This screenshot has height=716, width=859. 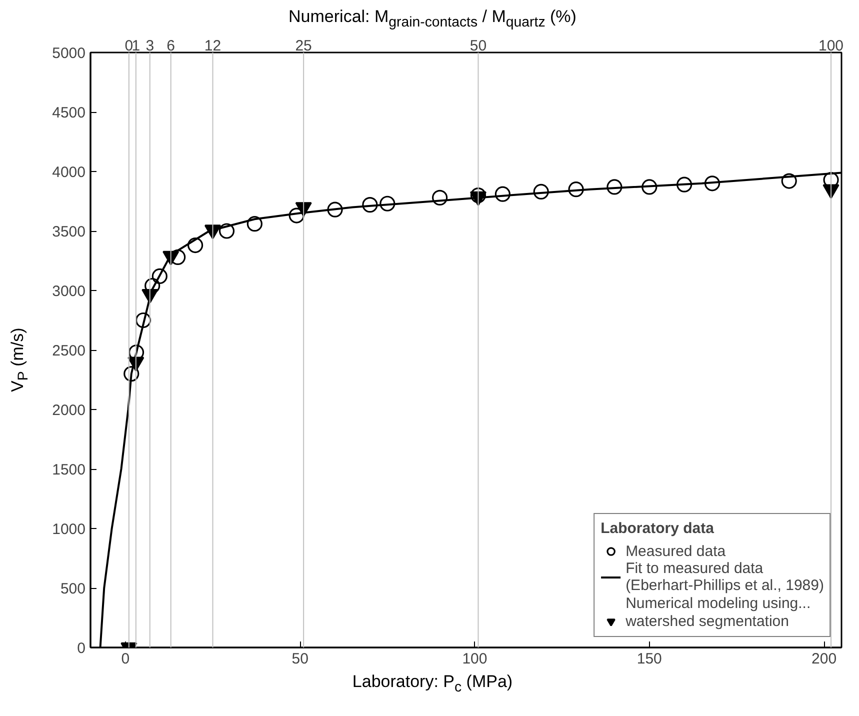 What do you see at coordinates (478, 46) in the screenshot?
I see `annotation: 50` at bounding box center [478, 46].